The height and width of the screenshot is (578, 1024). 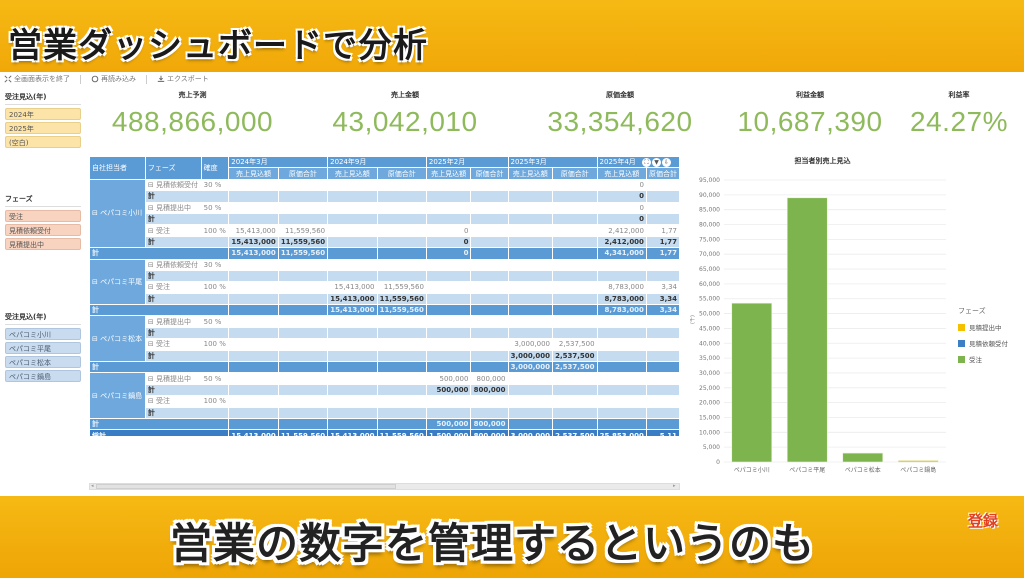 I want to click on value-cell: 2,412,000, so click(x=621, y=230).